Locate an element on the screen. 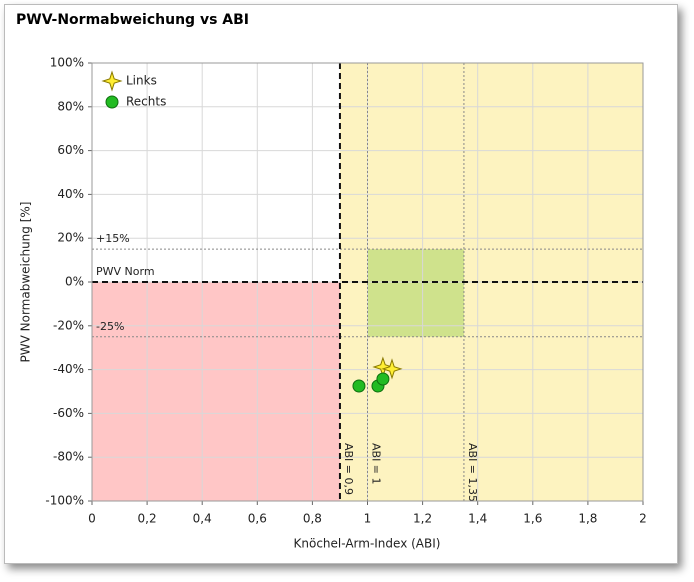 The height and width of the screenshot is (582, 694). x-tick-label: 1,8 is located at coordinates (587, 519).